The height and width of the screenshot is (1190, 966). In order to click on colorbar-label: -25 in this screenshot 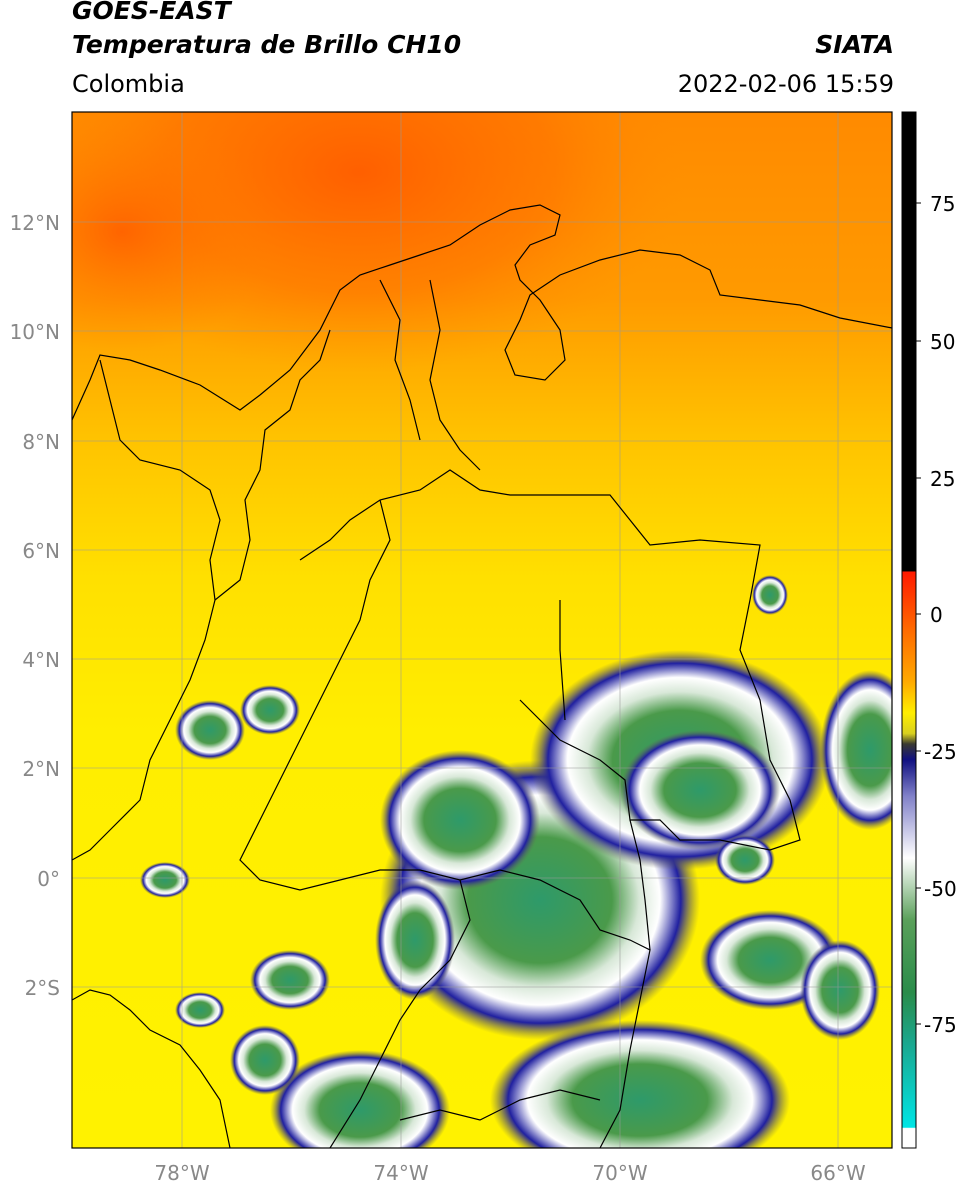, I will do `click(940, 752)`.